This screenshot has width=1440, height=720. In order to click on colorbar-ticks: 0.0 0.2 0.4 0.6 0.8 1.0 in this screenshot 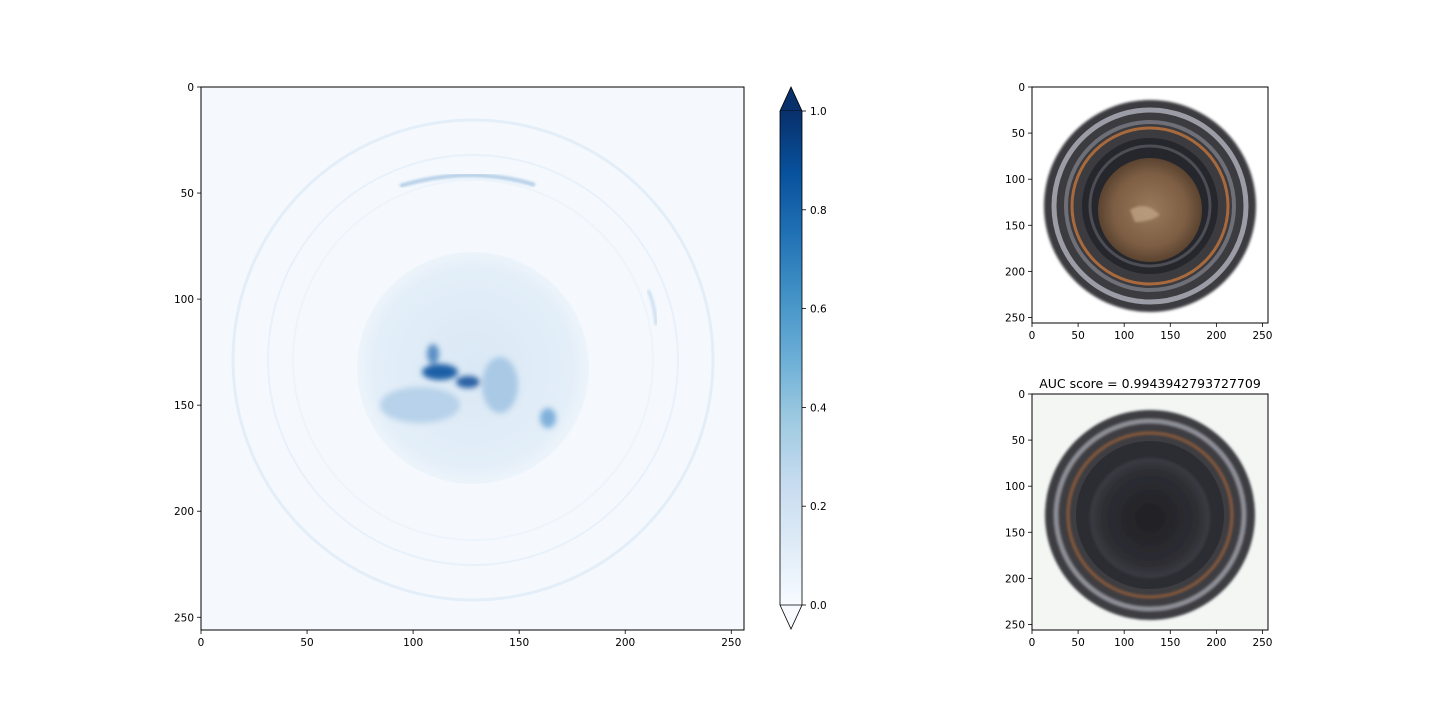, I will do `click(814, 359)`.